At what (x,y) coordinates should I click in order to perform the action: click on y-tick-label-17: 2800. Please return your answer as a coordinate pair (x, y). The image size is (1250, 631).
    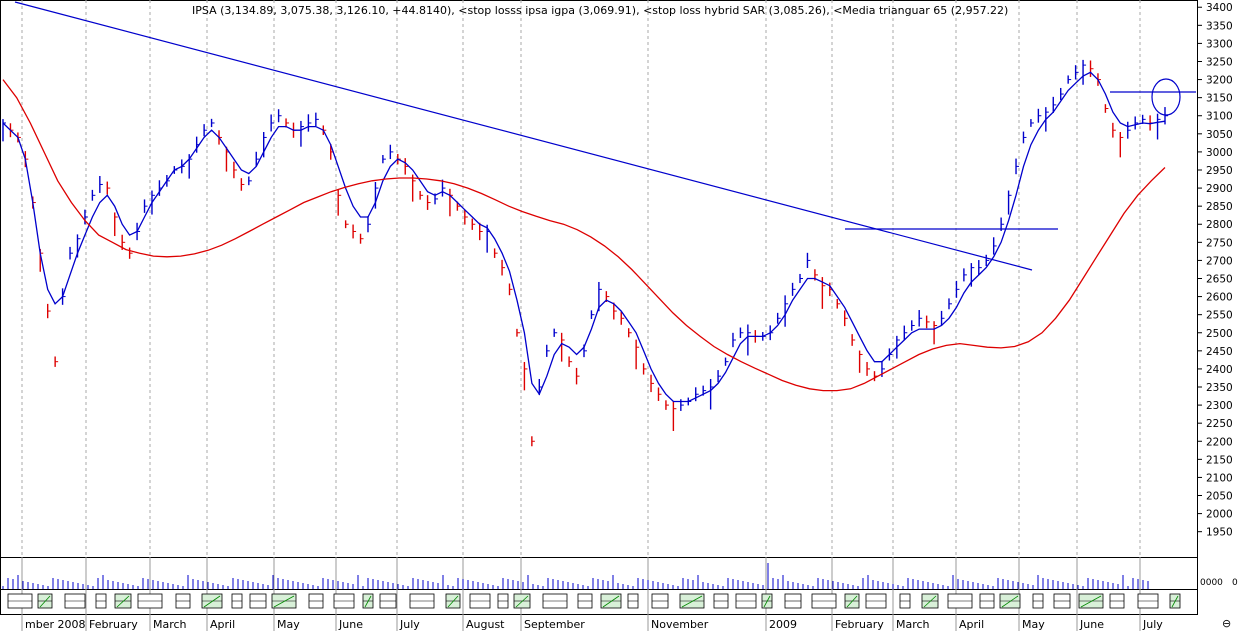
    Looking at the image, I should click on (1219, 225).